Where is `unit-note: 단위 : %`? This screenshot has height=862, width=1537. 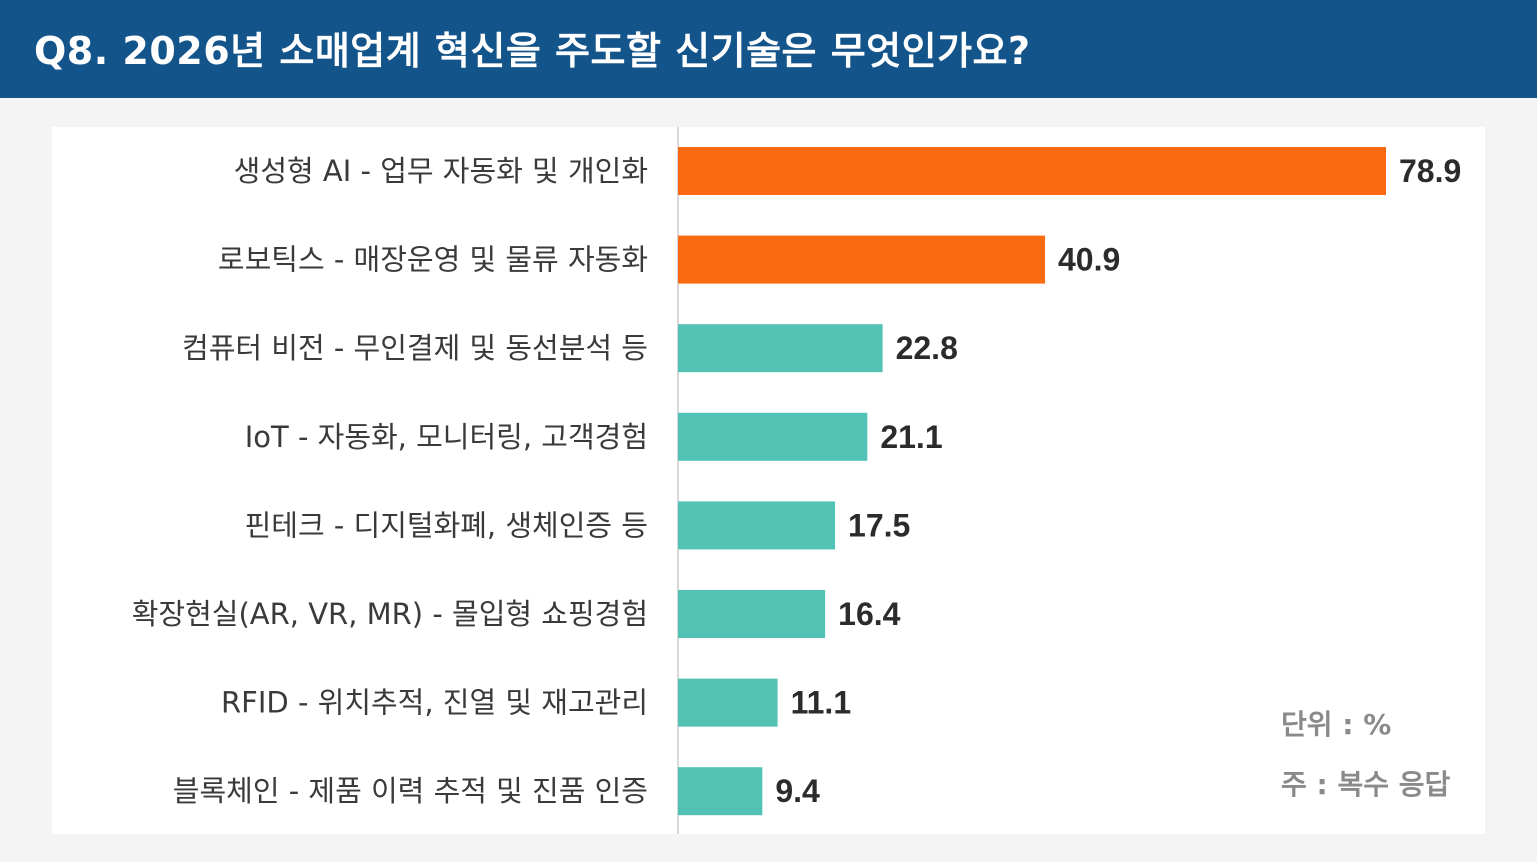
unit-note: 단위 : % is located at coordinates (1336, 724).